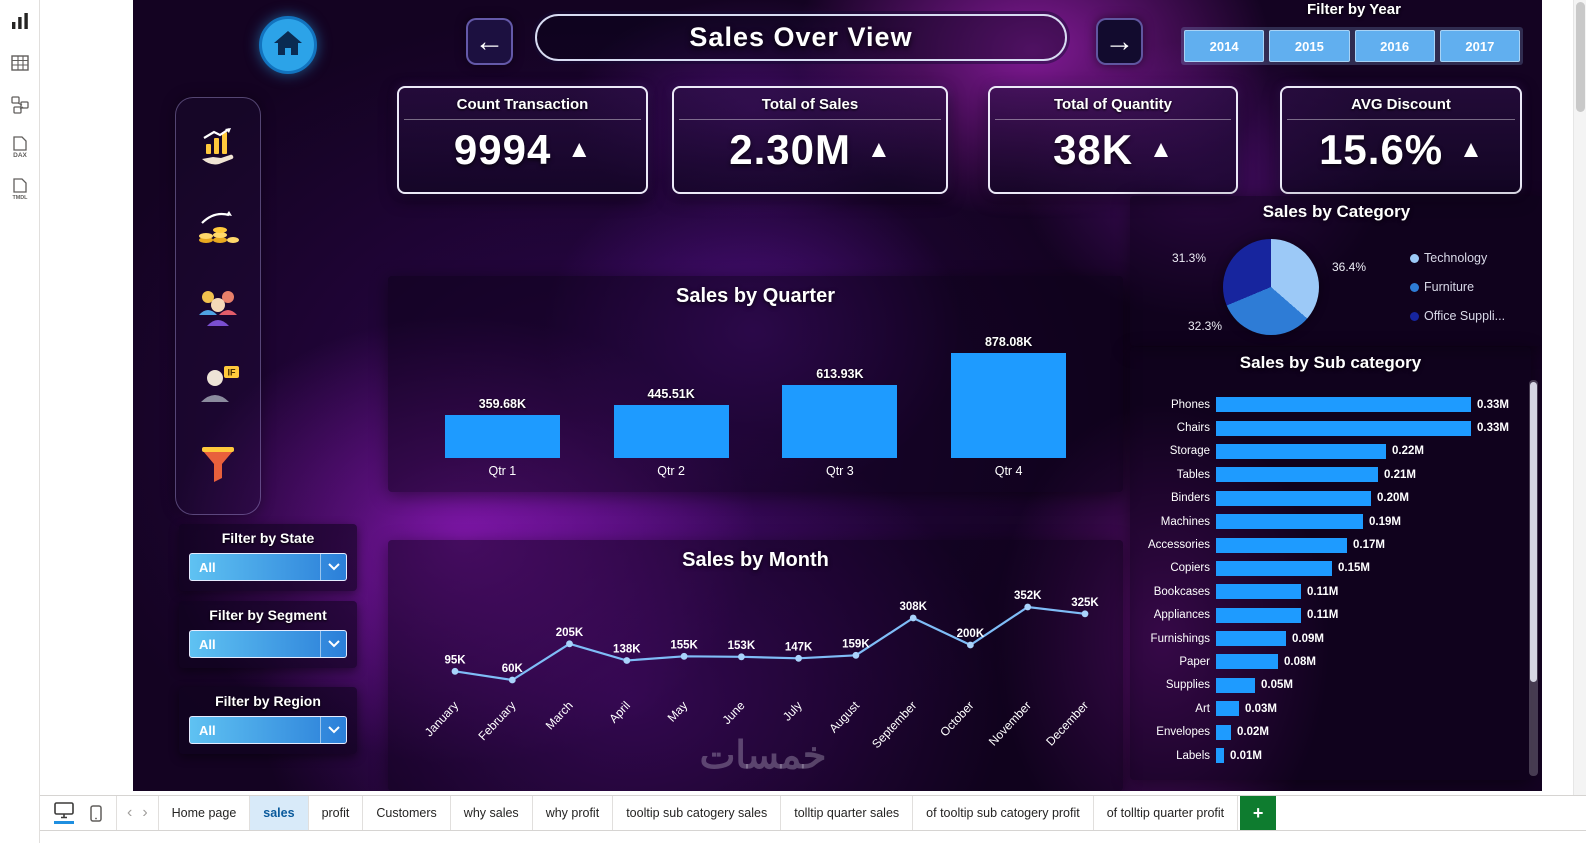 This screenshot has width=1586, height=843. What do you see at coordinates (407, 813) in the screenshot?
I see `page-tab-customers: Customers` at bounding box center [407, 813].